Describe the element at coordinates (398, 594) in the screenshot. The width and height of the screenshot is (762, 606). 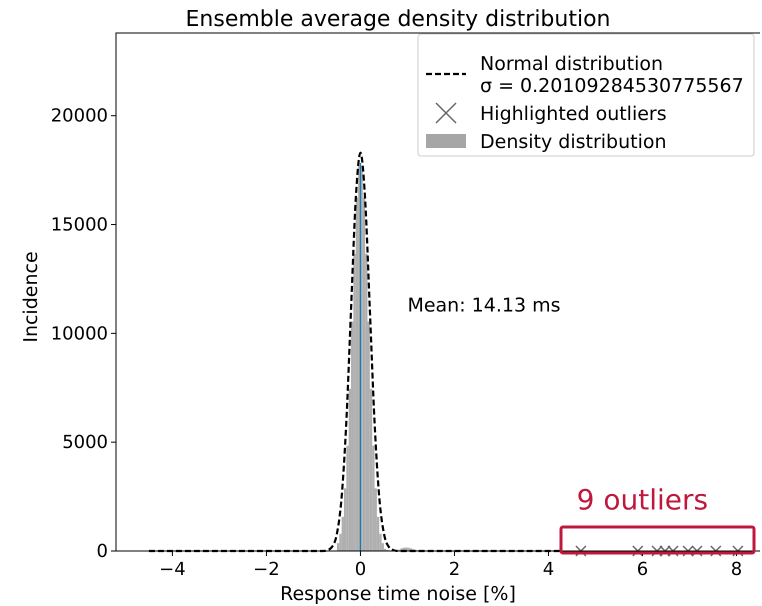
I see `x-axis-title: Response time noise [%]` at that location.